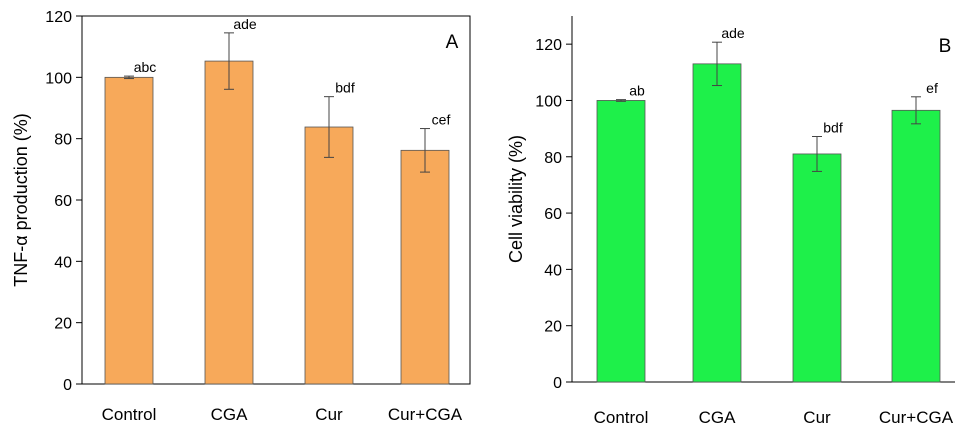 The image size is (956, 434). I want to click on significance-label: ef, so click(932, 88).